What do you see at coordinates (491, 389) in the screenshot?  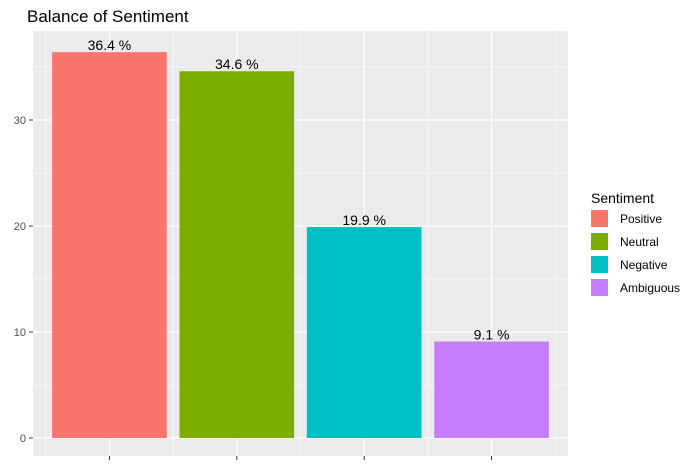 I see `bar-ambiguous` at bounding box center [491, 389].